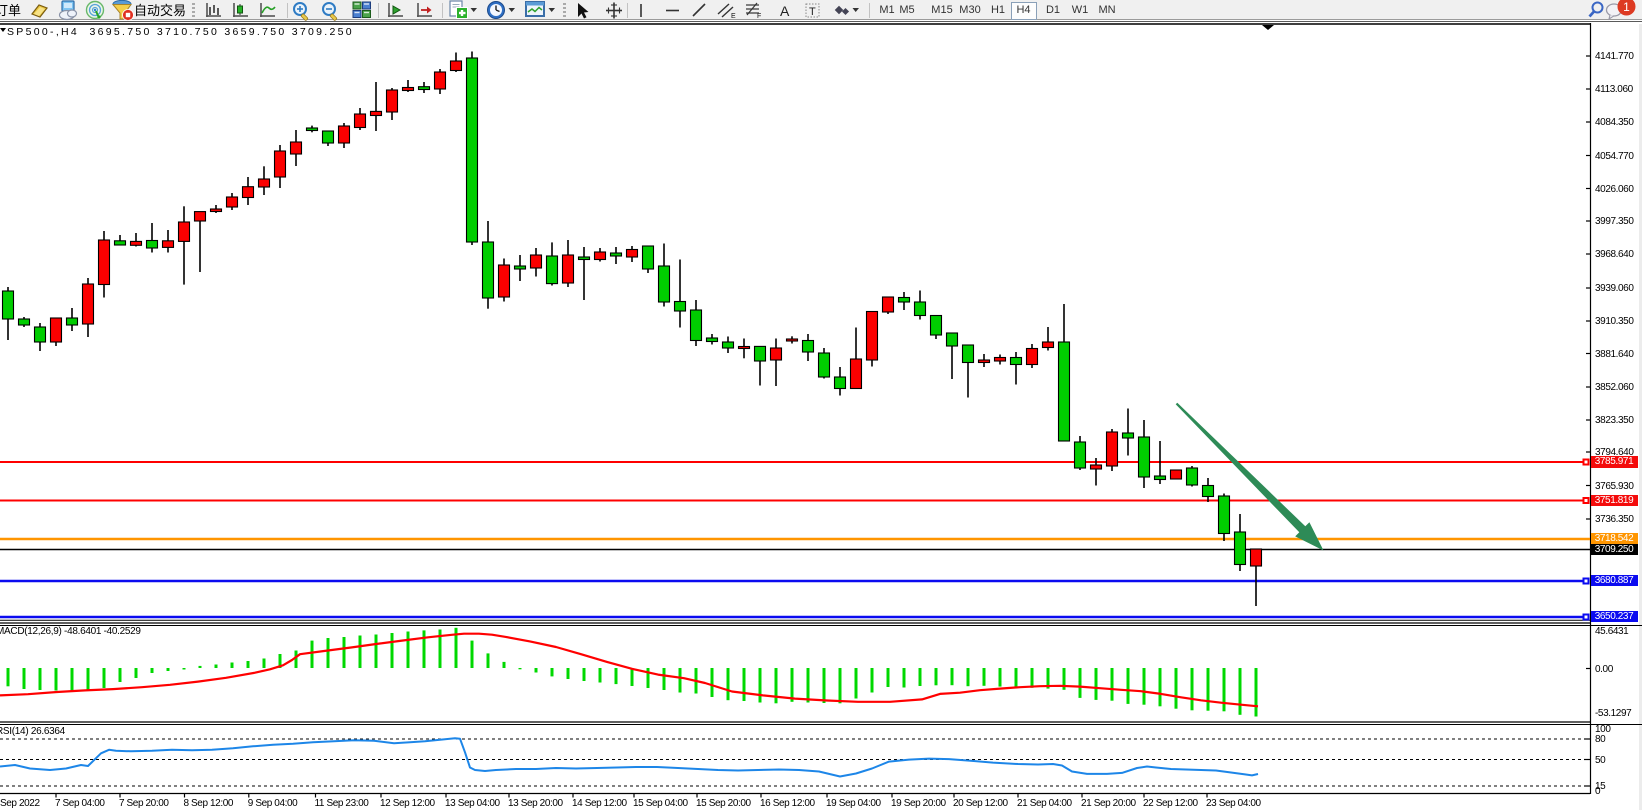  I want to click on svg-text: F, so click(759, 16).